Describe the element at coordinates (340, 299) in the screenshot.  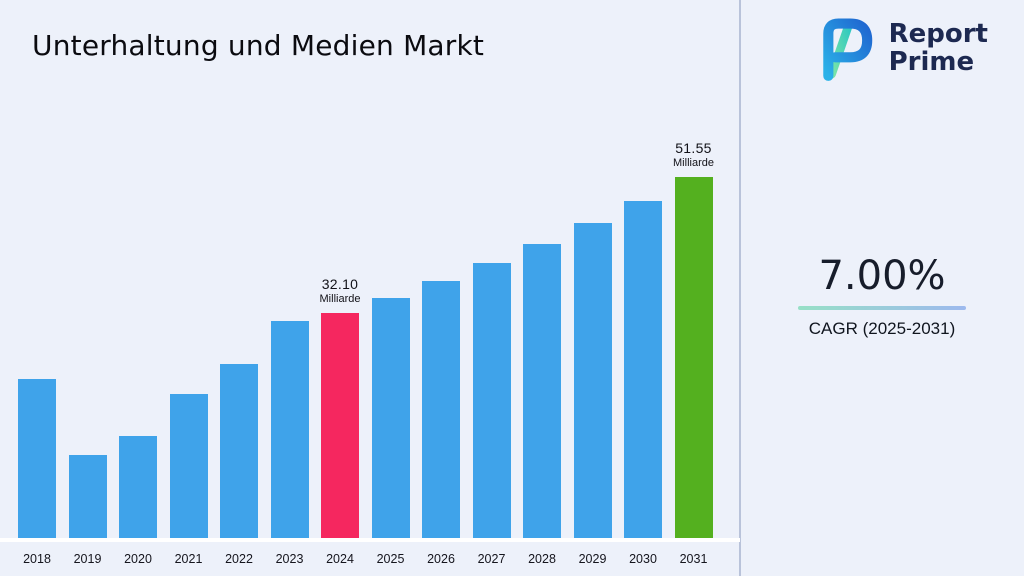
I see `annotation-unit-2024: Milliarde` at that location.